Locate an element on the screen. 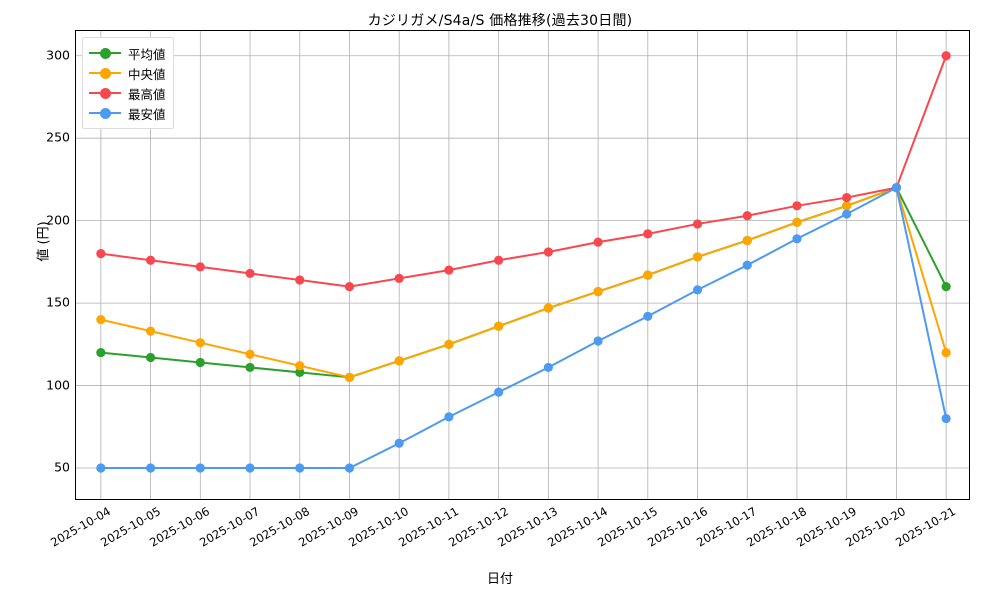 This screenshot has height=600, width=1000. y-tick-label: 100 is located at coordinates (58, 385).